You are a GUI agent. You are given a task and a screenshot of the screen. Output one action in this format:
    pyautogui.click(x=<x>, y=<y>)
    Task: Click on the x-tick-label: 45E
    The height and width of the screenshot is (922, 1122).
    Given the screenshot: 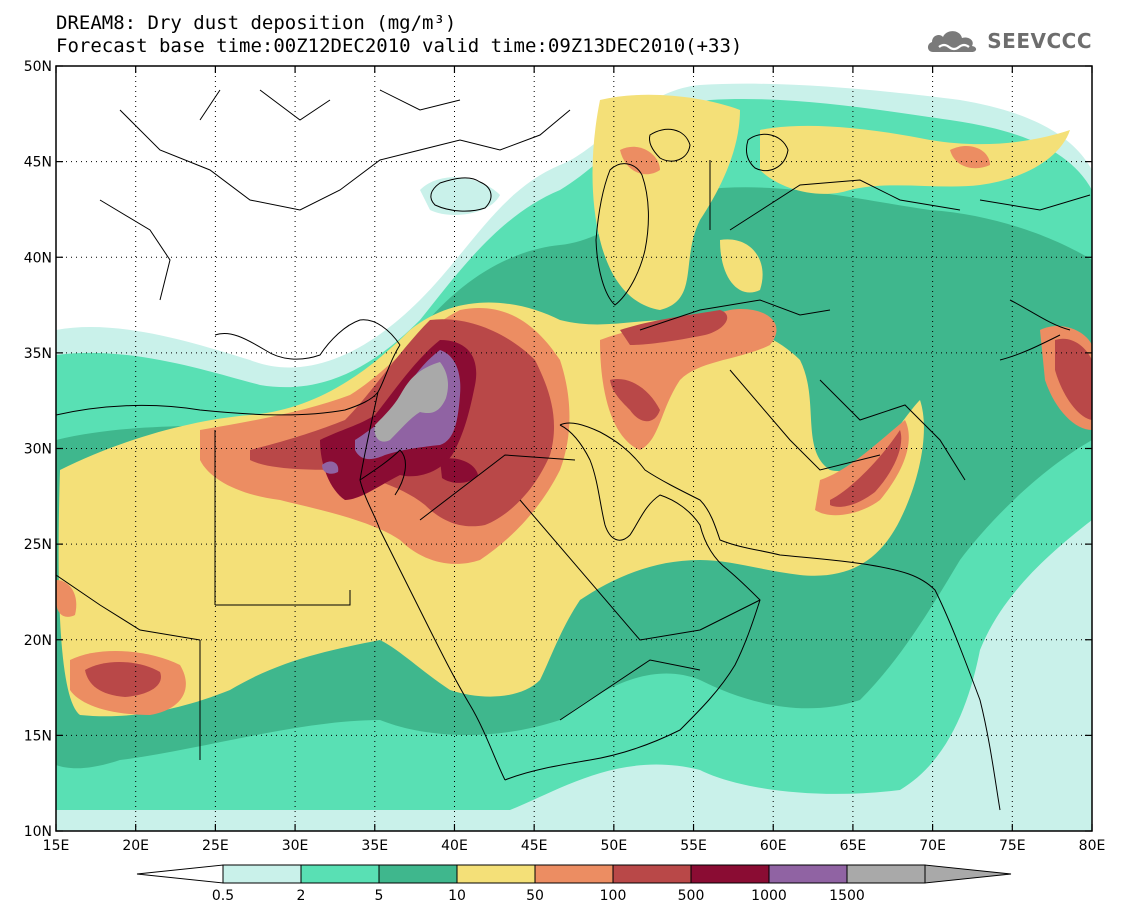 What is the action you would take?
    pyautogui.click(x=534, y=846)
    